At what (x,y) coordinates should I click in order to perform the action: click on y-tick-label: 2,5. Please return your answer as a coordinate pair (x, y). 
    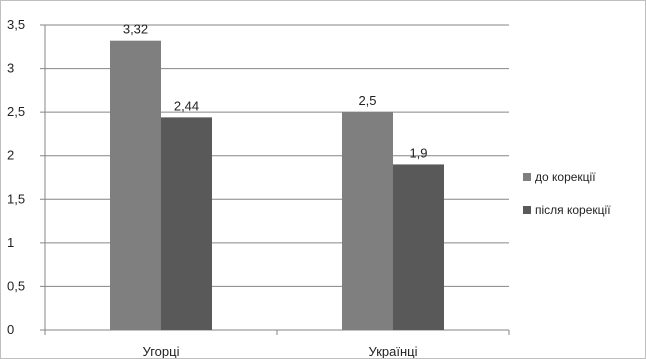
    Looking at the image, I should click on (16, 111).